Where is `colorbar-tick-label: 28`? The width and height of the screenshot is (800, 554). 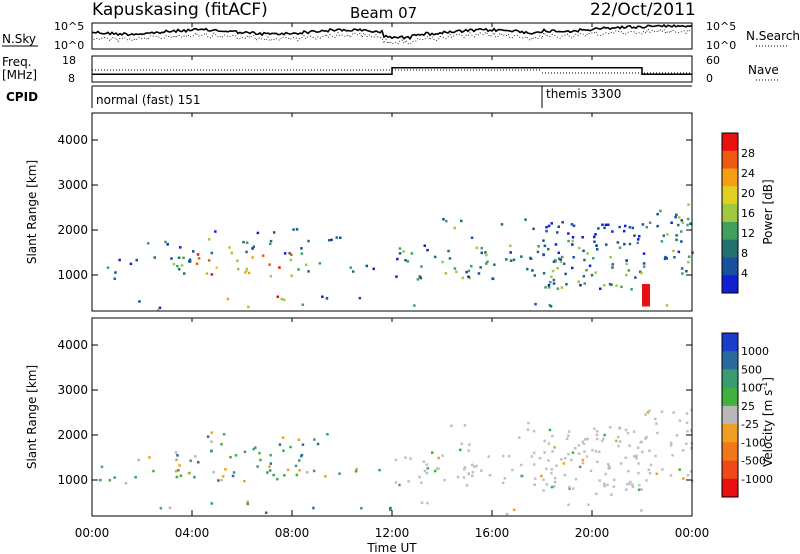
colorbar-tick-label: 28 is located at coordinates (748, 153).